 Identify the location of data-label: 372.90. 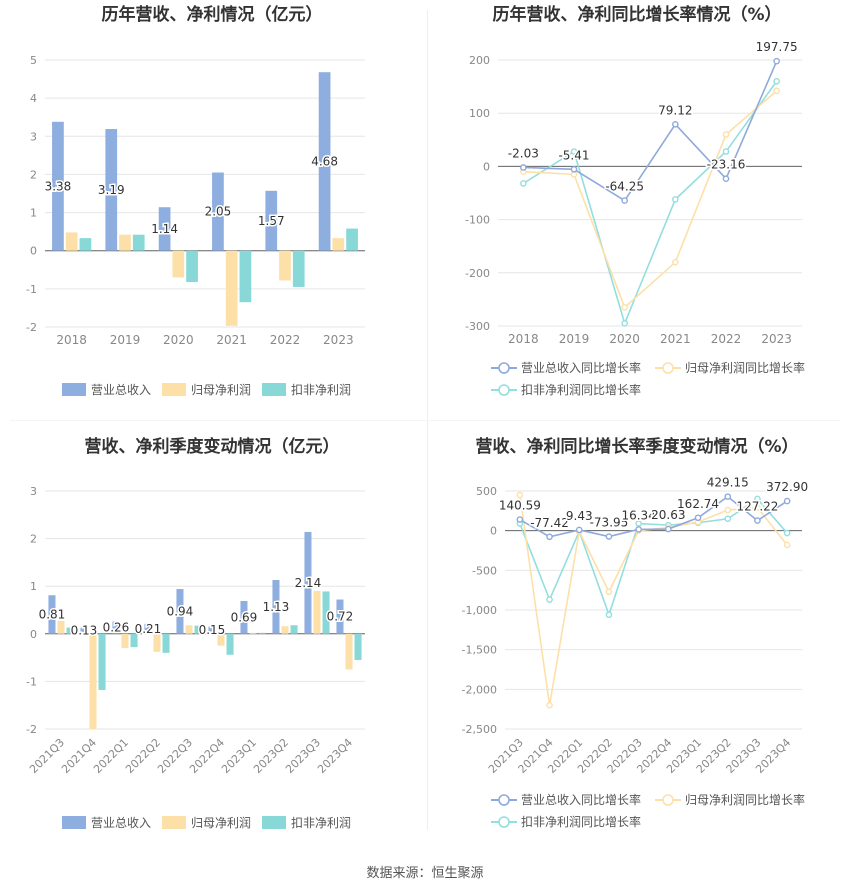
(787, 487).